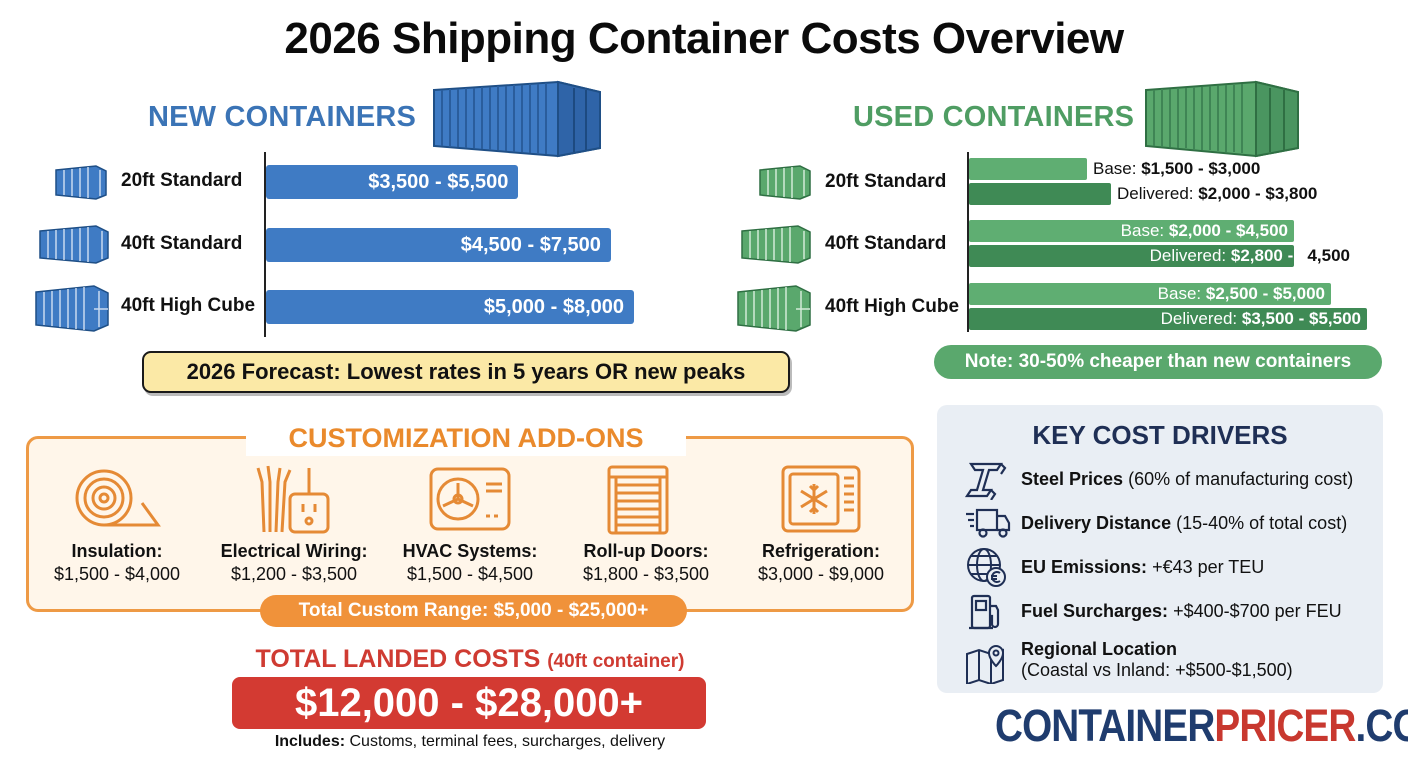 The height and width of the screenshot is (768, 1408). I want to click on used-label-value: $3,500 - $5,500, so click(1301, 318).